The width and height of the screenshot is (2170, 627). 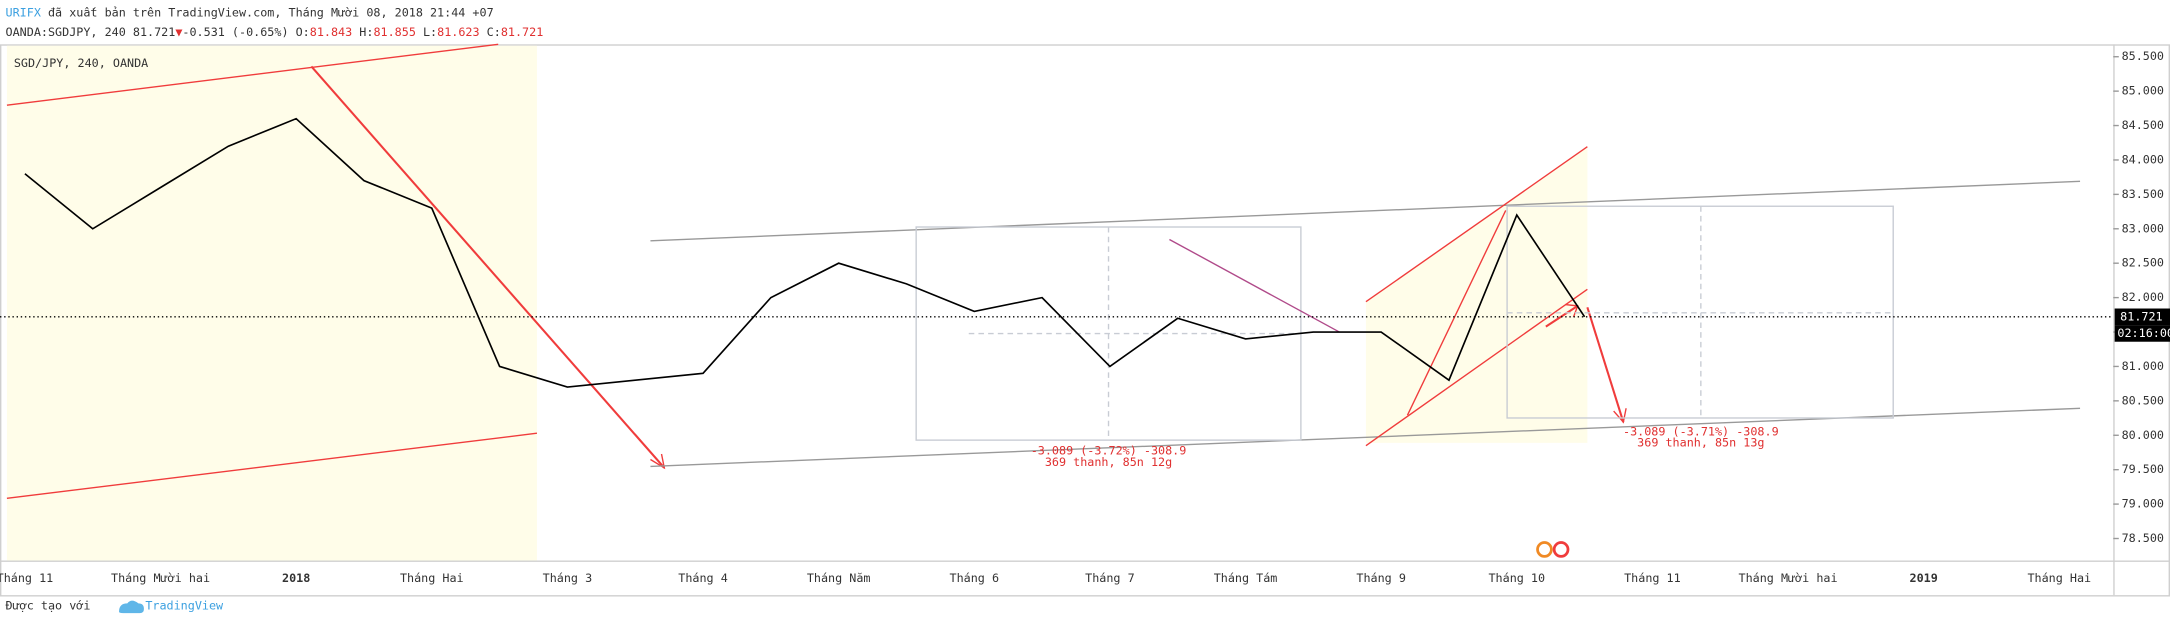 I want to click on x-tick-label: Tháng 7, so click(x=1110, y=578).